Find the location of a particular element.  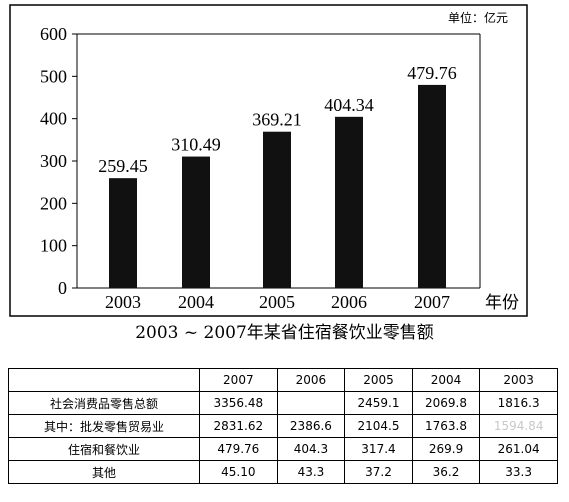

table-header-cell: 2005 is located at coordinates (378, 380).